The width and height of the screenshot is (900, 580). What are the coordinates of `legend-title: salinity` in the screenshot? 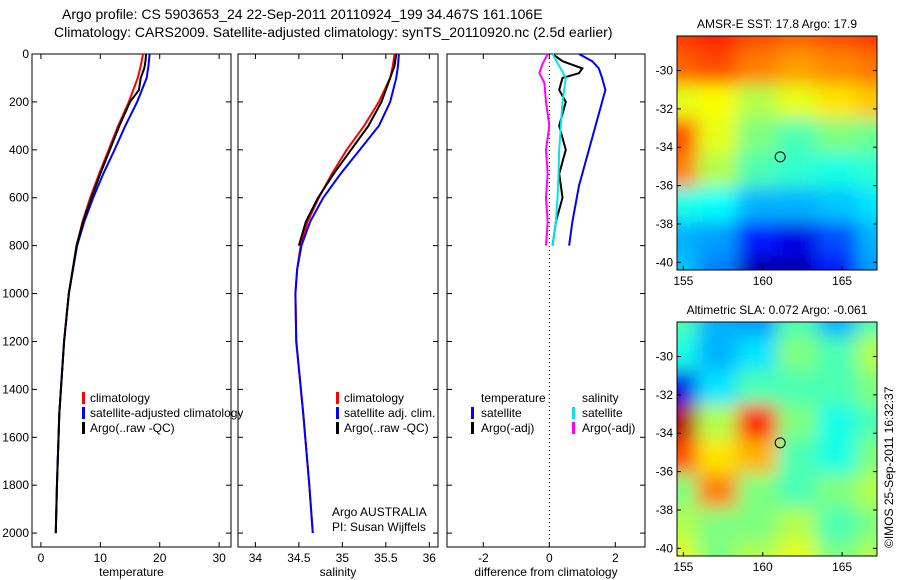 It's located at (600, 398).